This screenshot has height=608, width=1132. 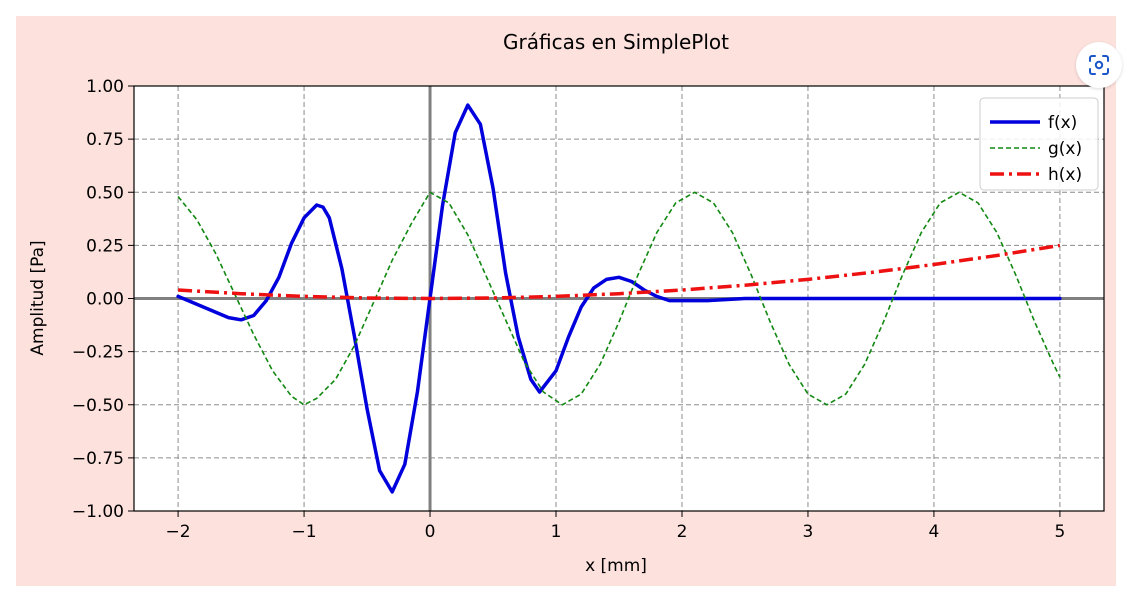 I want to click on x-tick-label: 1, so click(x=556, y=532).